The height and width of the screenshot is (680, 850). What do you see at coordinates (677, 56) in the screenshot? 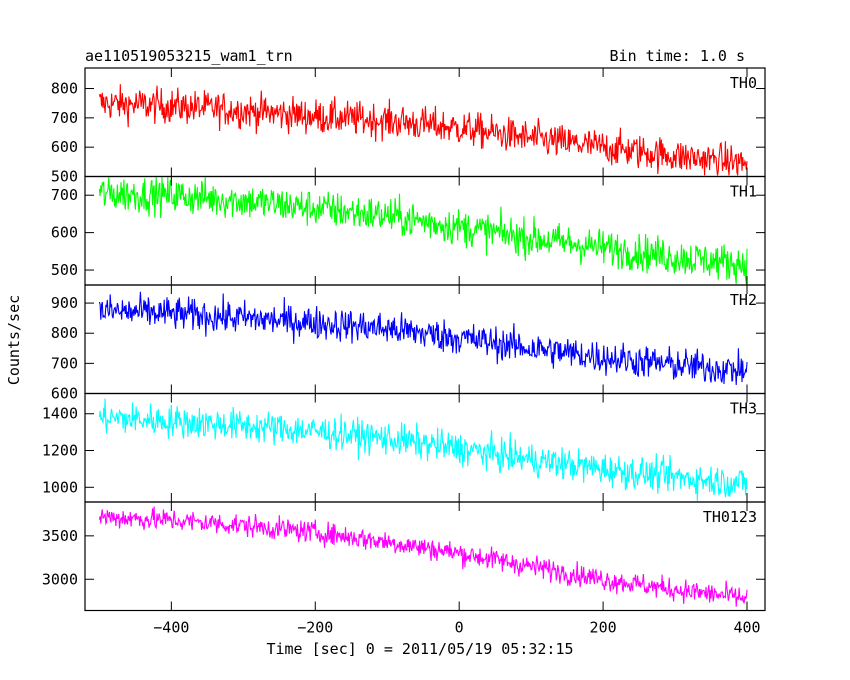
I see `chart-subtitle: Bin time: 1.0 s` at bounding box center [677, 56].